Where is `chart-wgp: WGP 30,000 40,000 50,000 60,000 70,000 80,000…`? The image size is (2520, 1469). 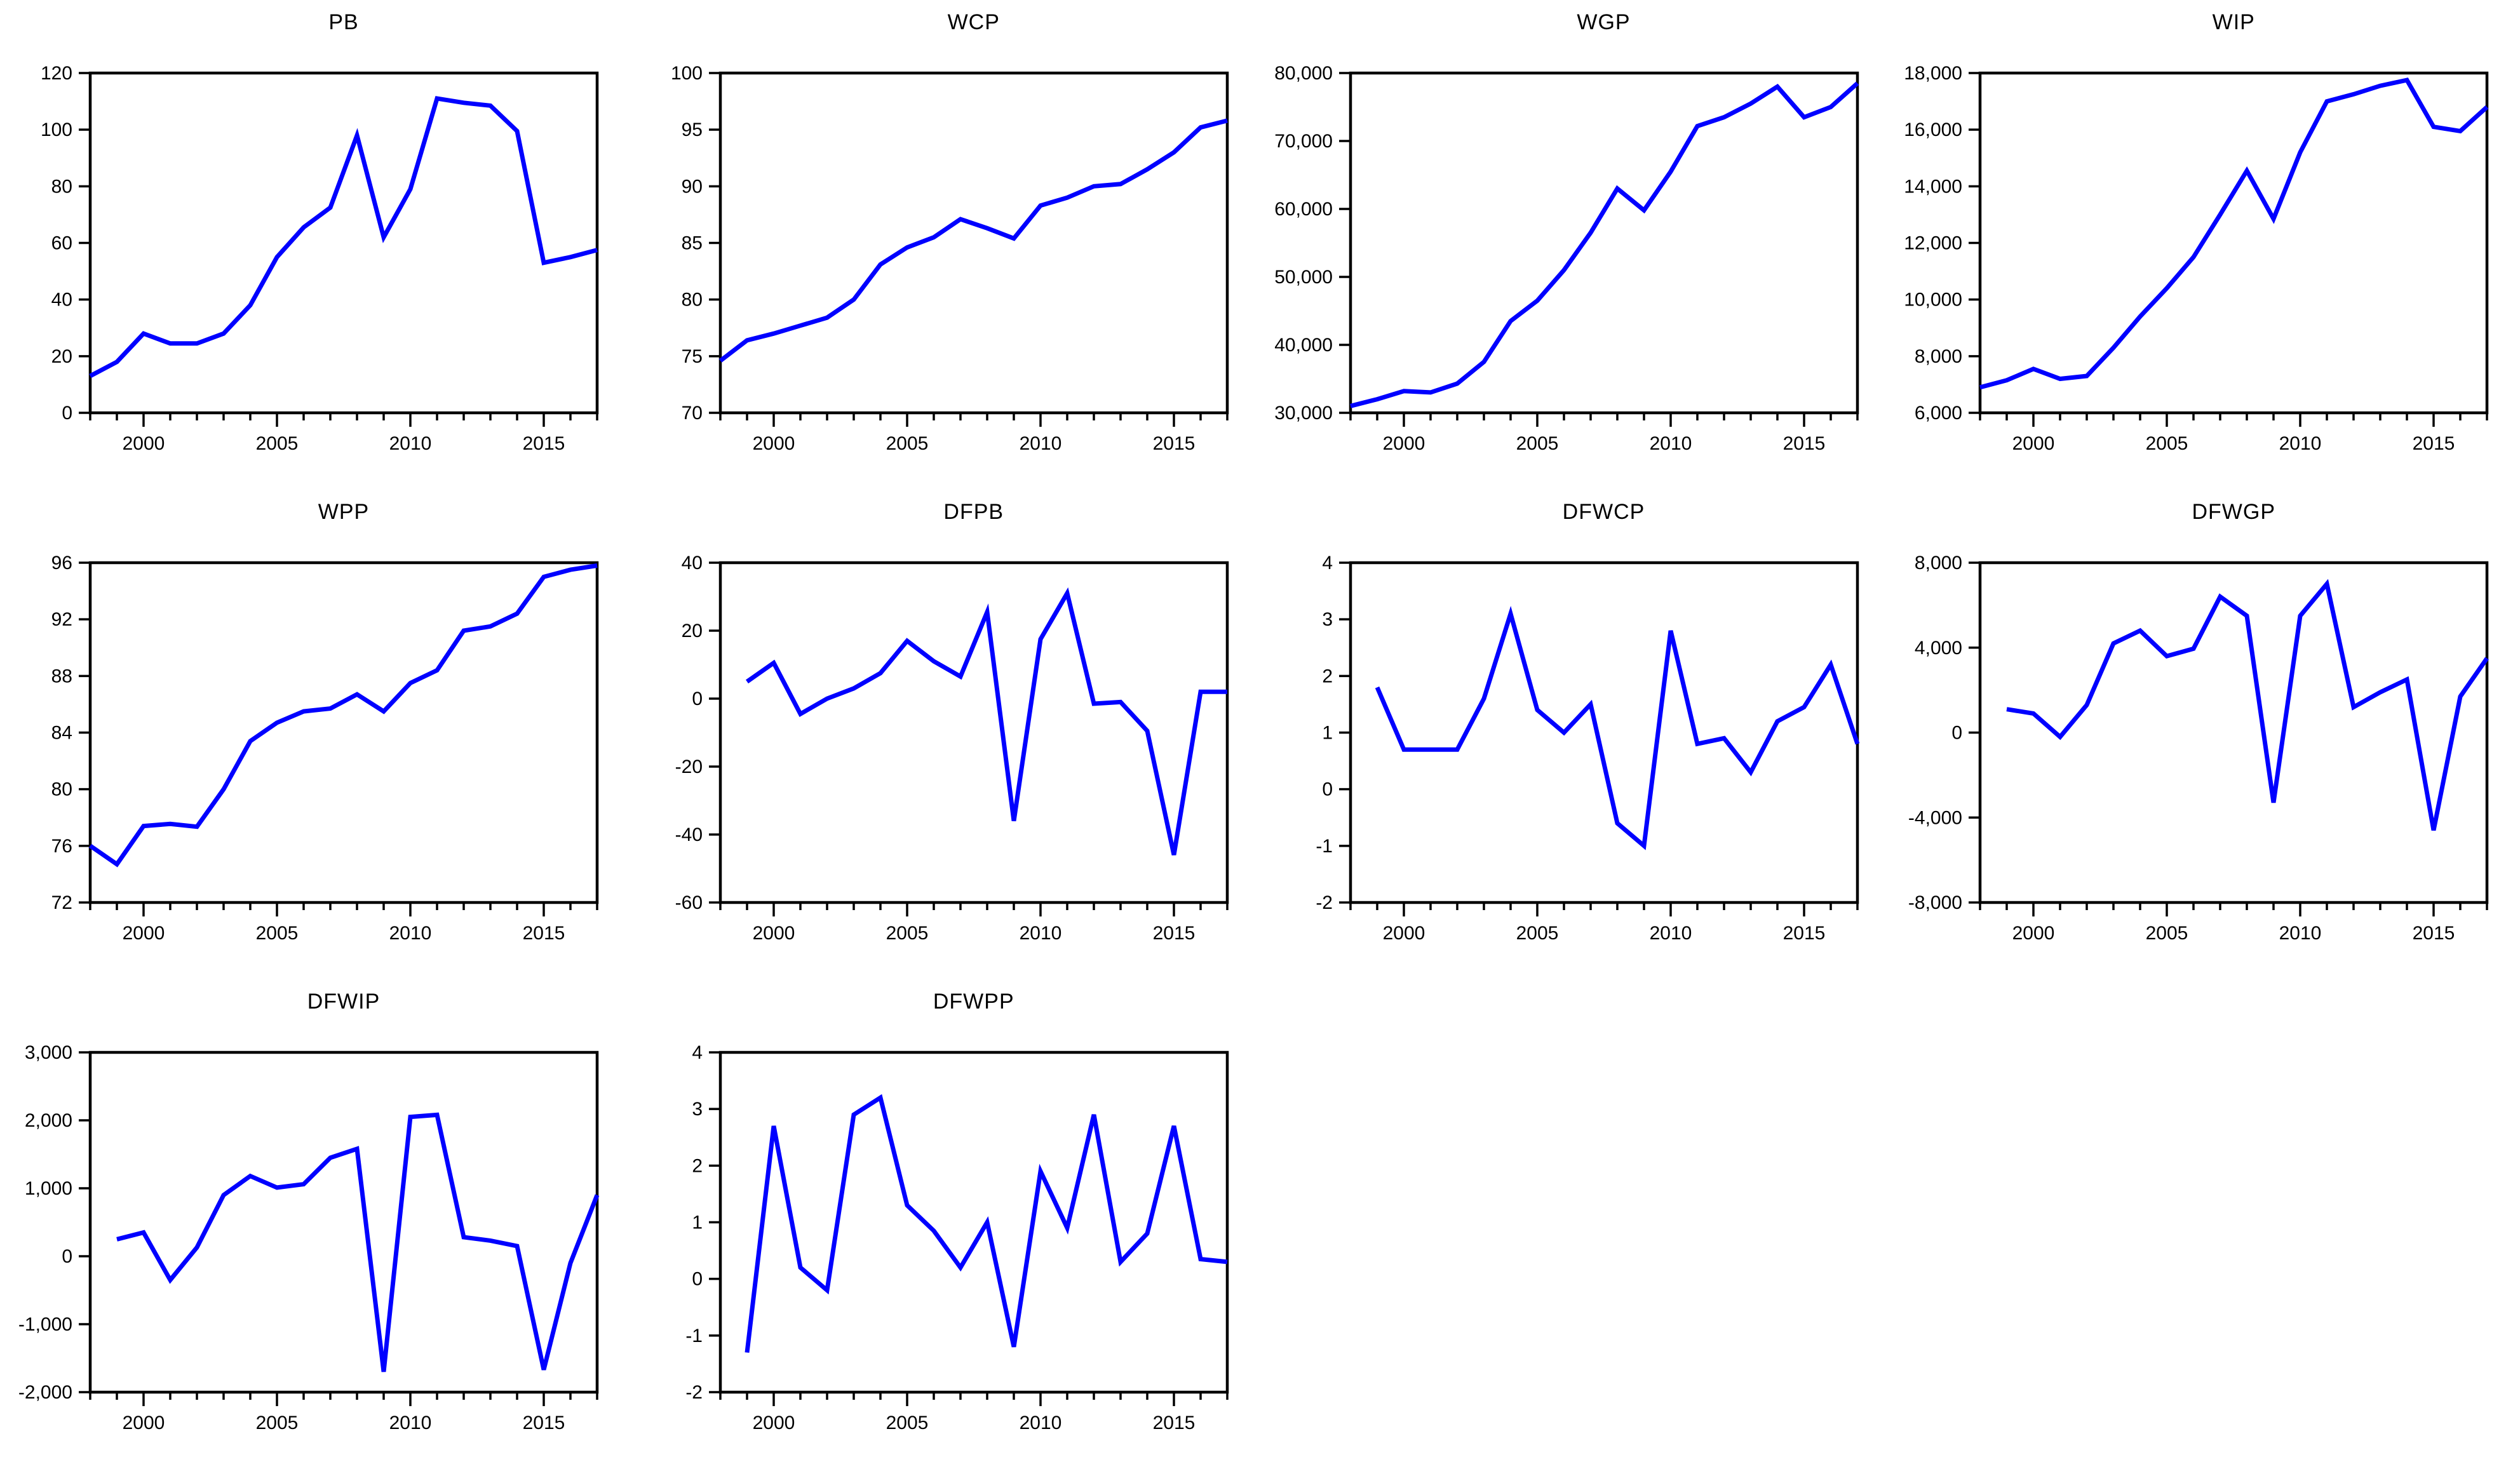 chart-wgp: WGP 30,000 40,000 50,000 60,000 70,000 80,000… is located at coordinates (1575, 245).